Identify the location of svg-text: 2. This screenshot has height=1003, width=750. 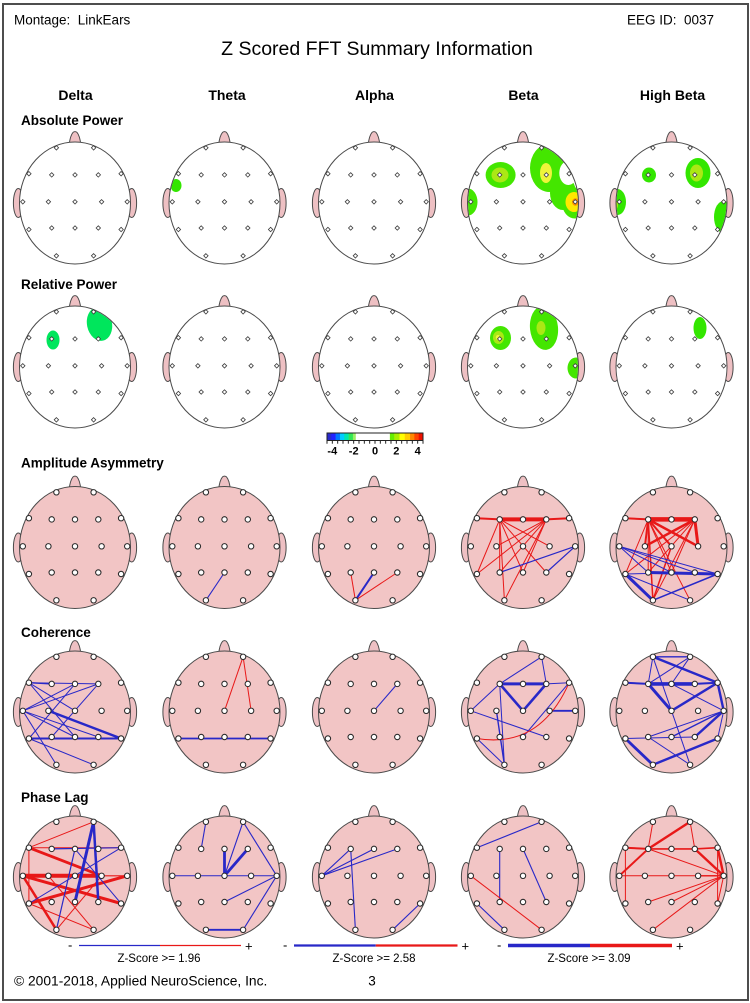
(396, 452).